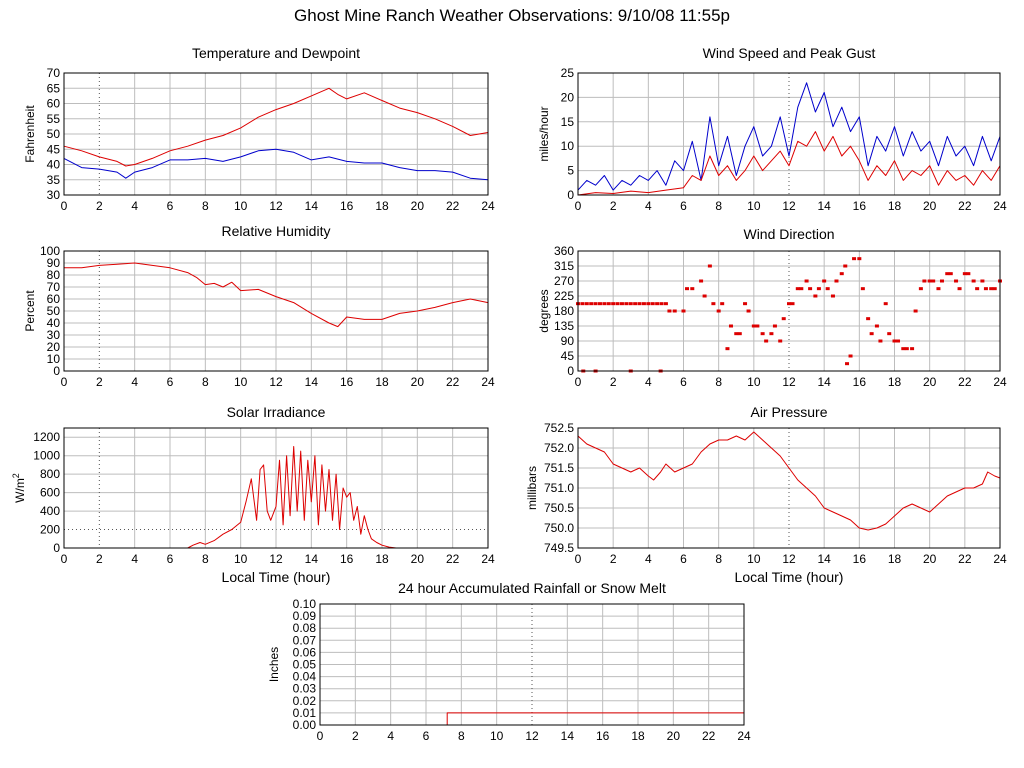 This screenshot has width=1024, height=768. What do you see at coordinates (568, 73) in the screenshot?
I see `wind-ytick-label: 25` at bounding box center [568, 73].